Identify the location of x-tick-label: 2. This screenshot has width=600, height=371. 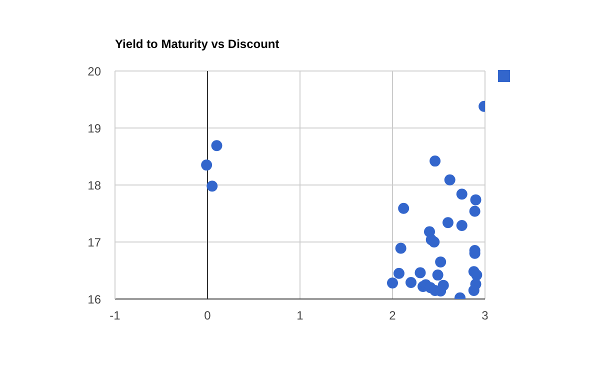
(392, 315).